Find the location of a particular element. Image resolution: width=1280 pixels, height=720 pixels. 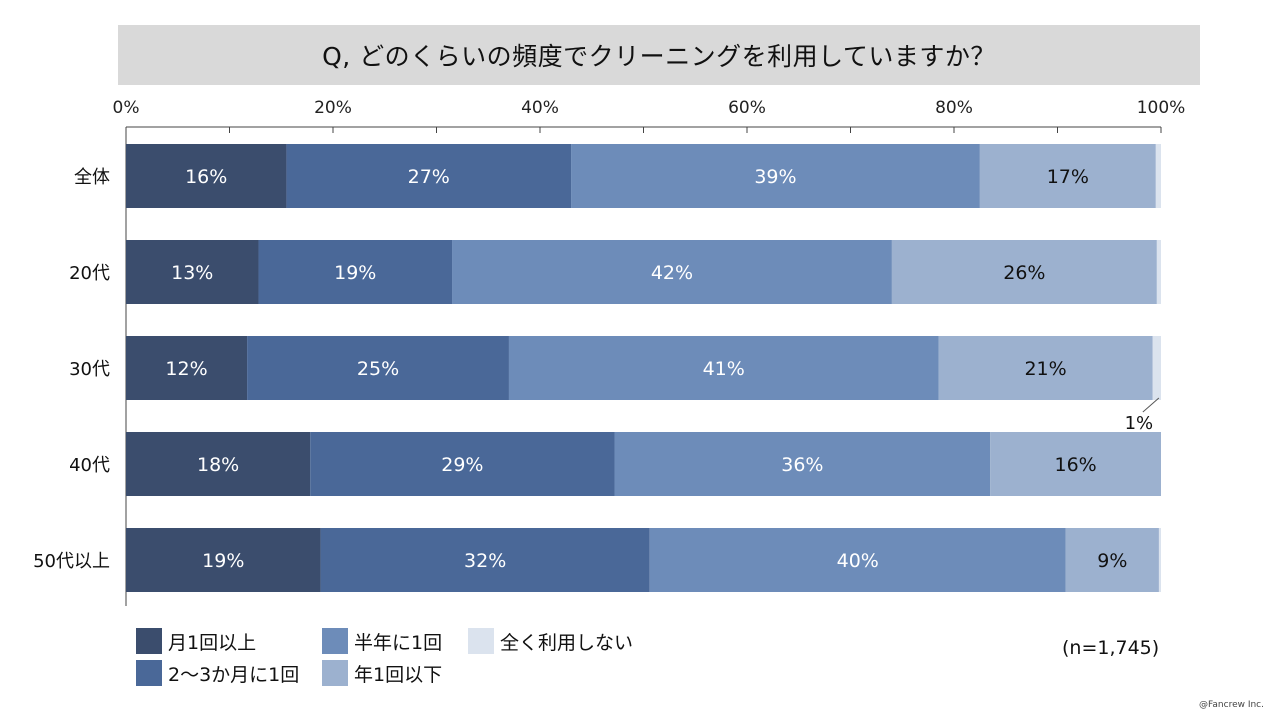

legend-item-2-3-months: 2～3か月に1回 is located at coordinates (217, 673).